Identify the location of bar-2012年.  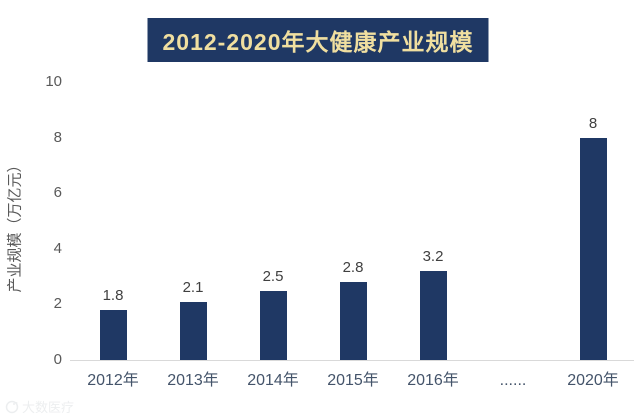
(113, 334).